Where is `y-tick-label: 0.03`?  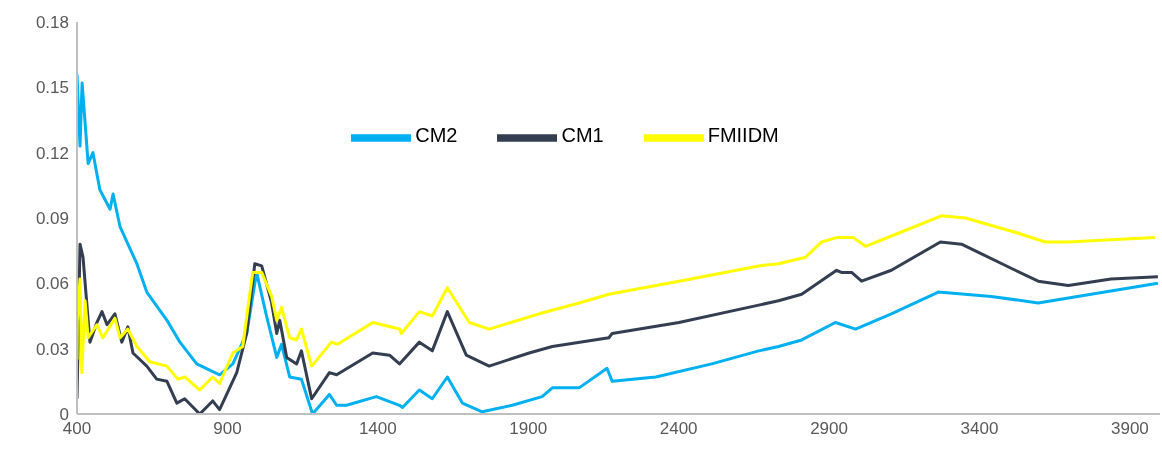
y-tick-label: 0.03 is located at coordinates (52, 349).